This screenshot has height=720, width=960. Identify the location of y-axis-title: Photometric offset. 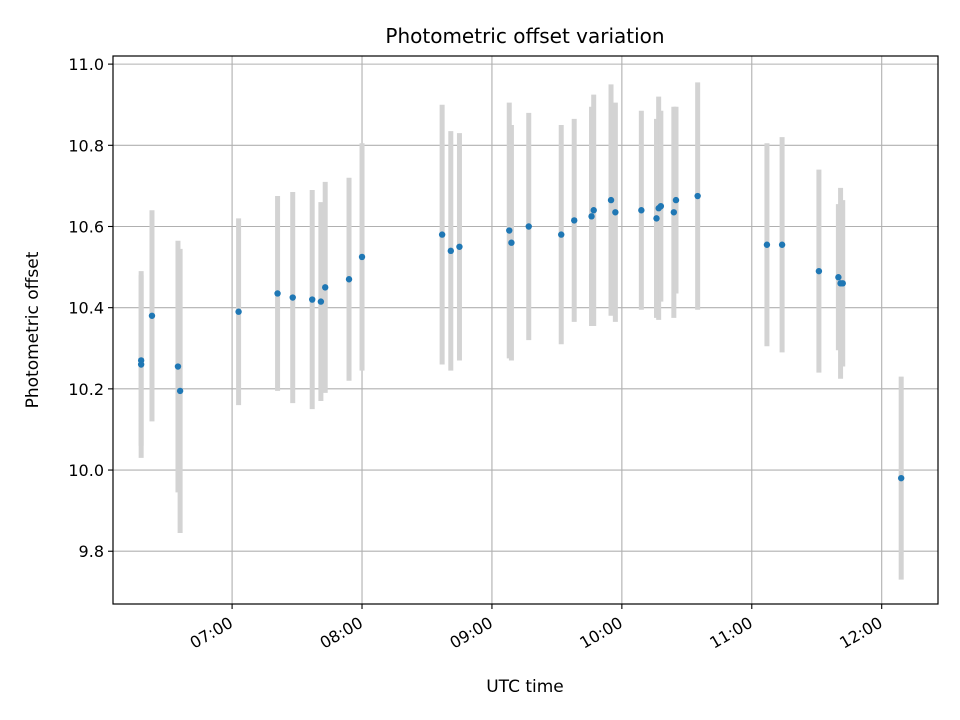
(33, 329).